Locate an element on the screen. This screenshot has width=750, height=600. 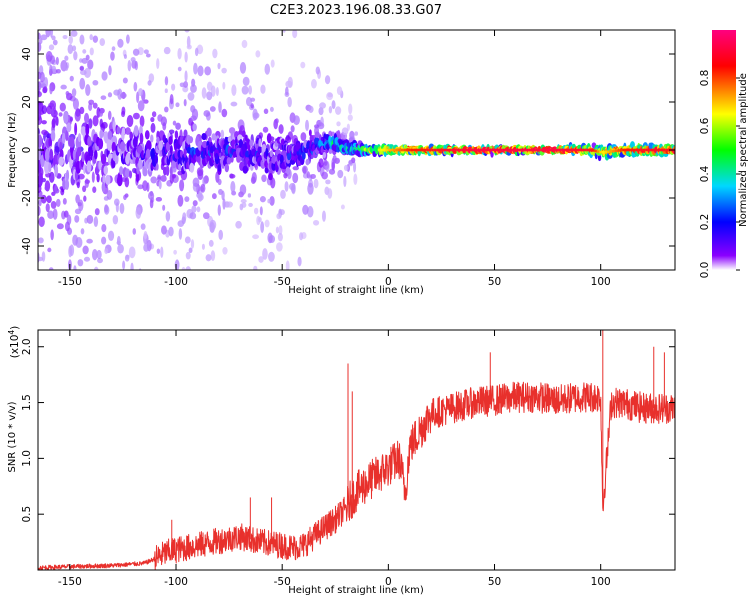
heatmap-x-axis-title: Height of straight line (km) is located at coordinates (356, 290).